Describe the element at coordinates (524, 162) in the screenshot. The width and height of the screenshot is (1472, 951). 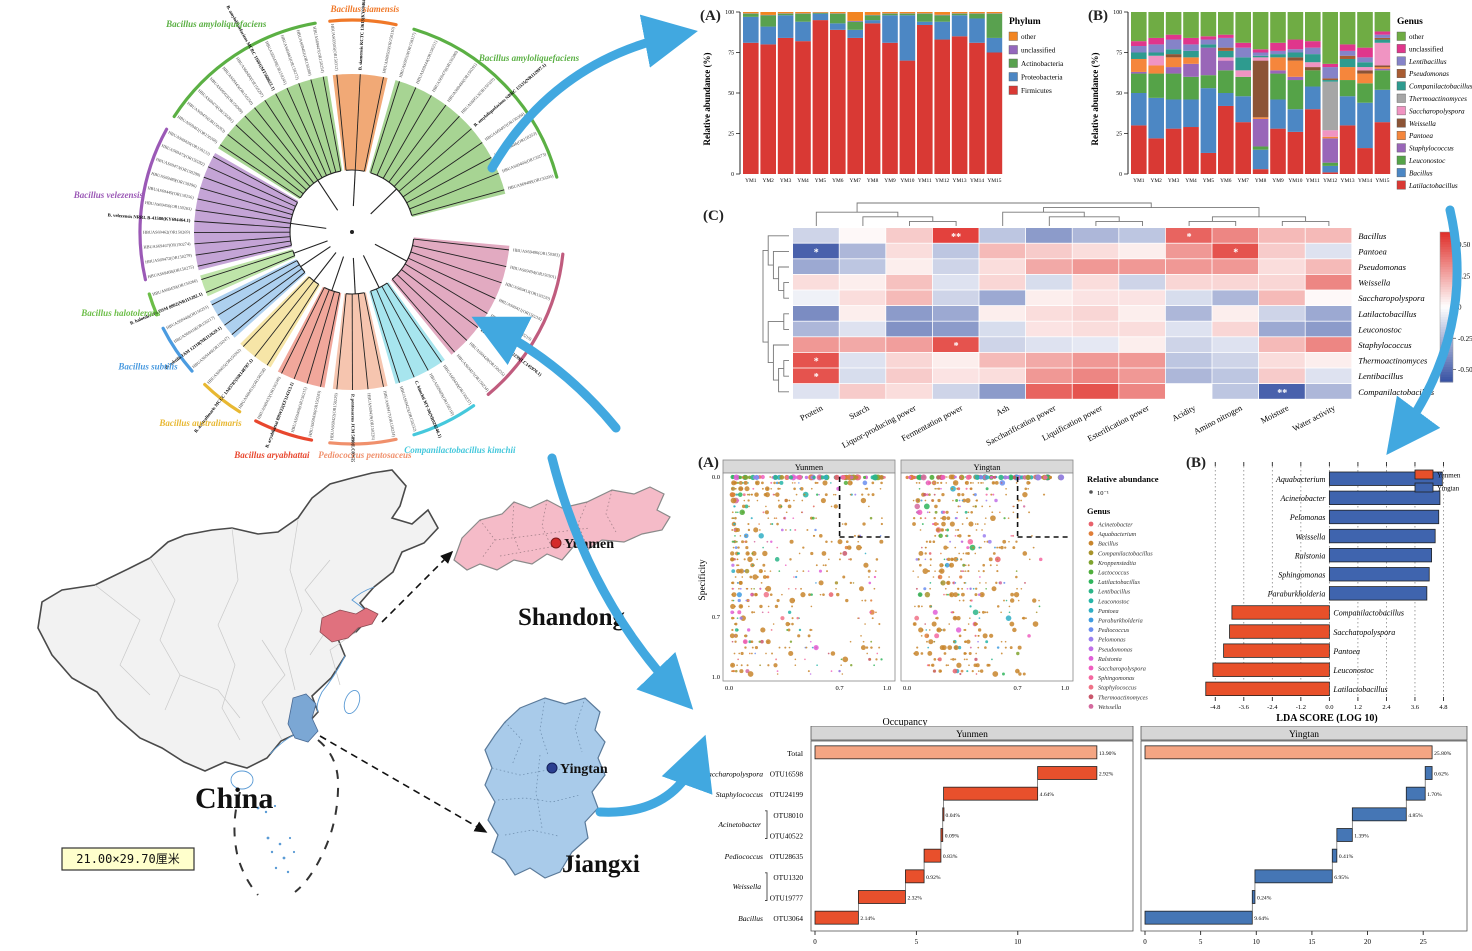
I see `tip-label: HBUAS69466(OR150273)` at that location.